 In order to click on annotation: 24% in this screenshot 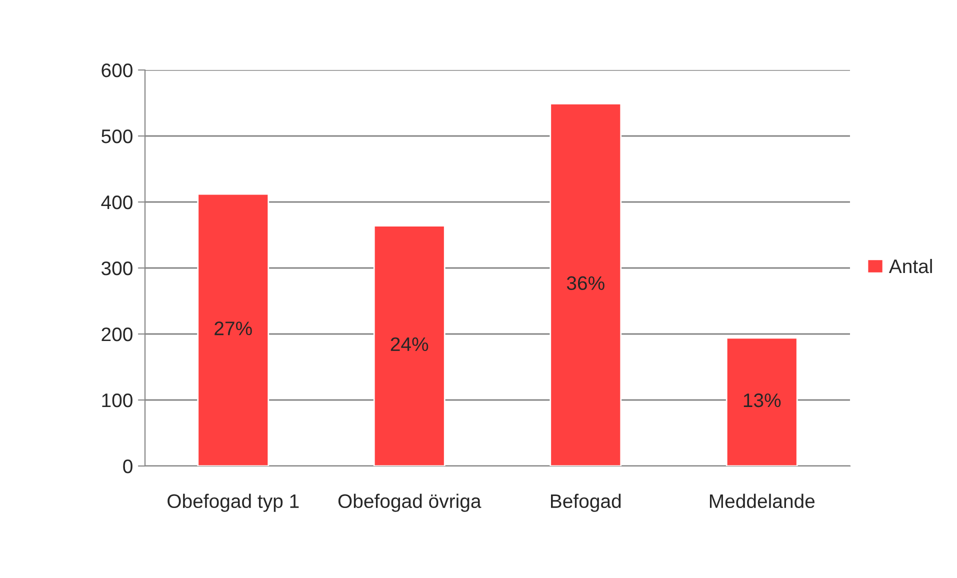, I will do `click(409, 344)`.